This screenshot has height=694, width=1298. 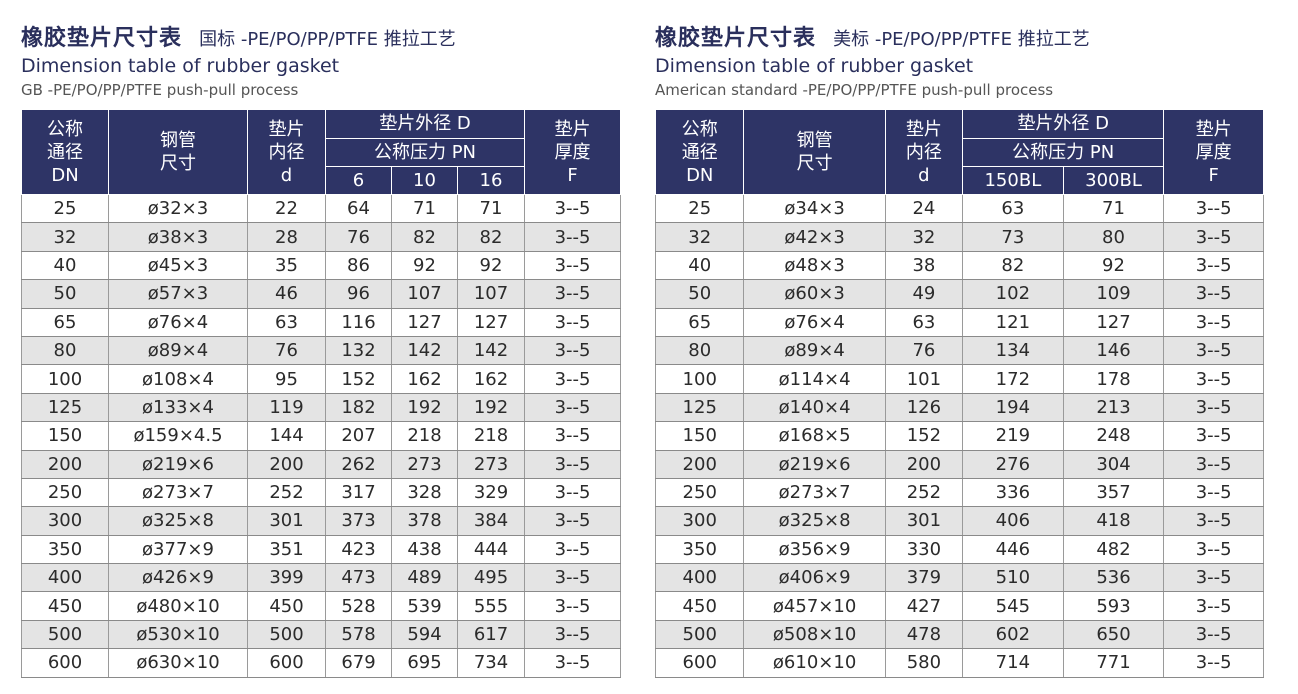 I want to click on table-cell: 28, so click(x=286, y=237).